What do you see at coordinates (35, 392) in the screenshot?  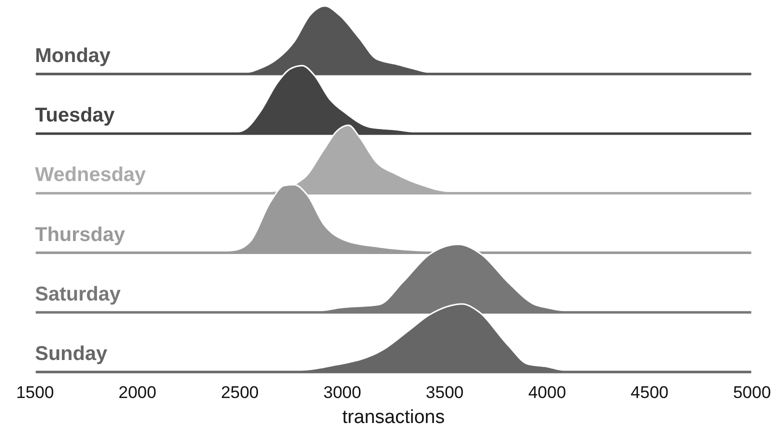 I see `x-tick-label: 1500` at bounding box center [35, 392].